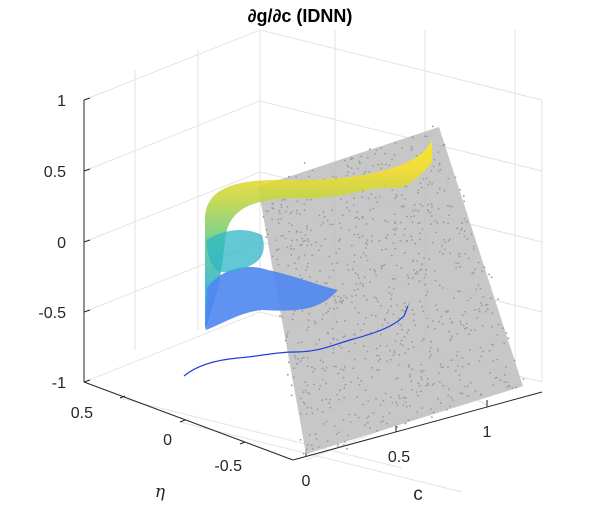 This screenshot has height=521, width=600. I want to click on z-tick-mark, so click(87, 241).